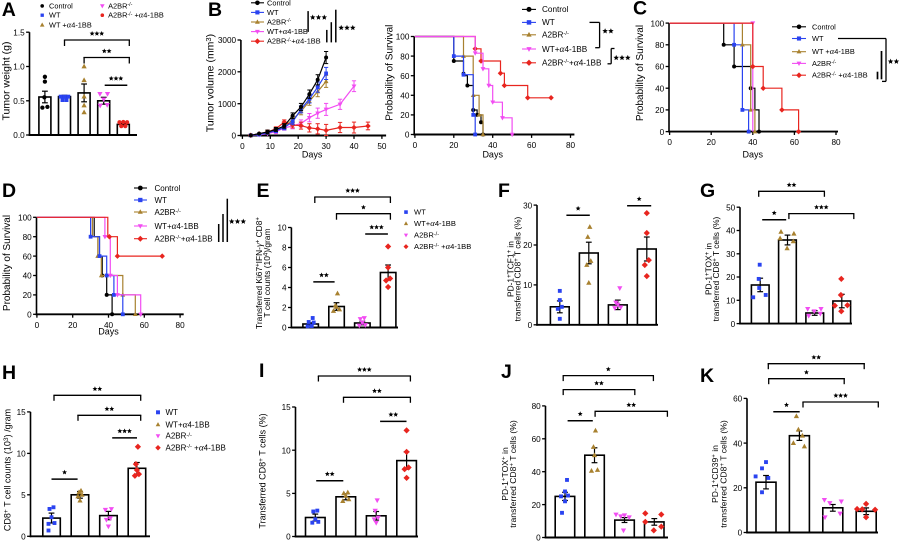  Describe the element at coordinates (261, 371) in the screenshot. I see `svg-text: I` at that location.